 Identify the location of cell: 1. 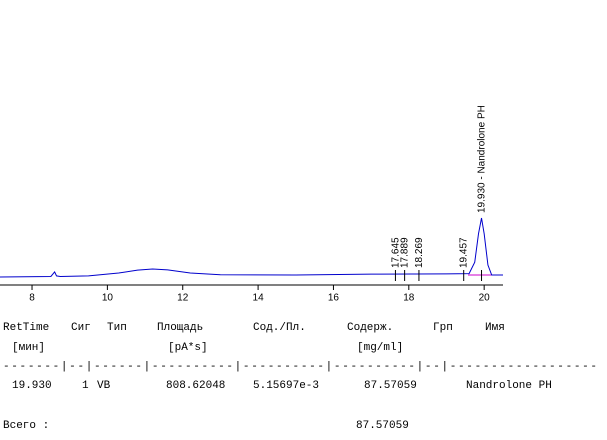
(85, 386).